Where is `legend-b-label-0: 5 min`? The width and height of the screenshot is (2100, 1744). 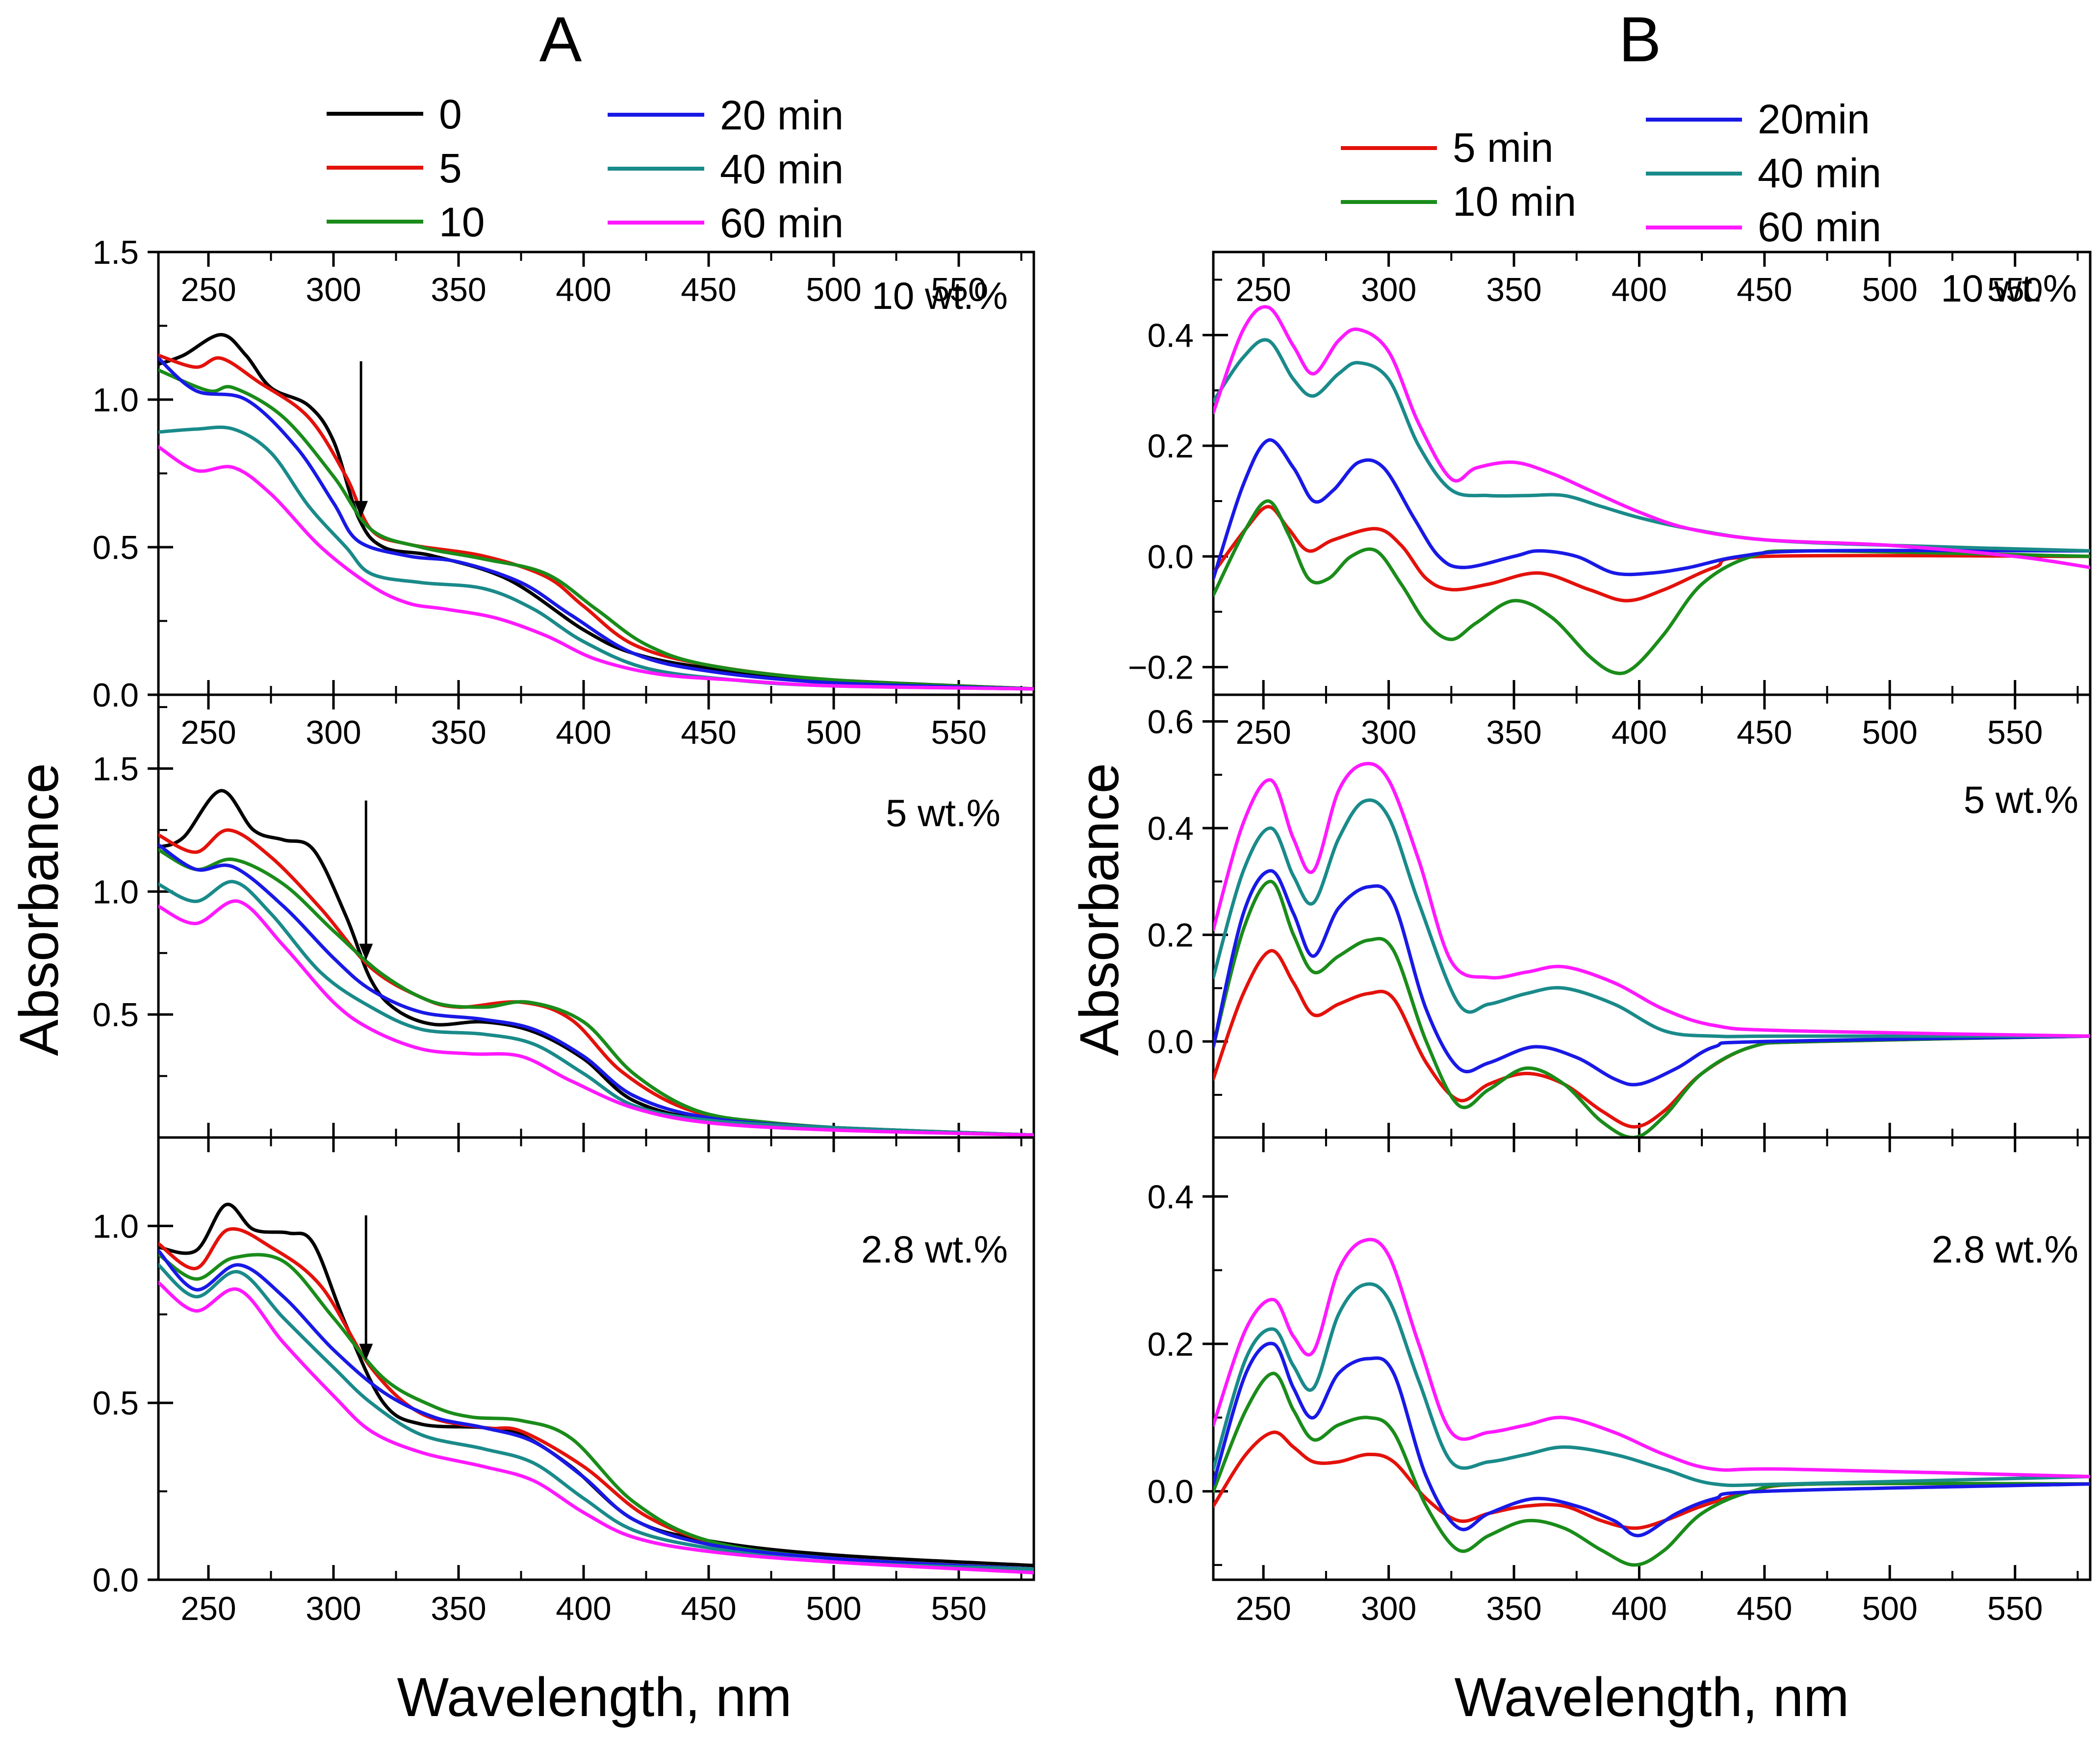 legend-b-label-0: 5 min is located at coordinates (1503, 148).